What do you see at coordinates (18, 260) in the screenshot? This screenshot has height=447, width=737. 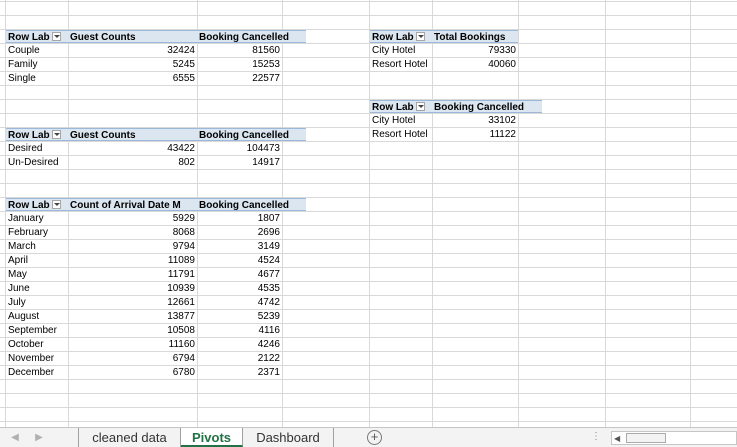 I see `row-label: April` at bounding box center [18, 260].